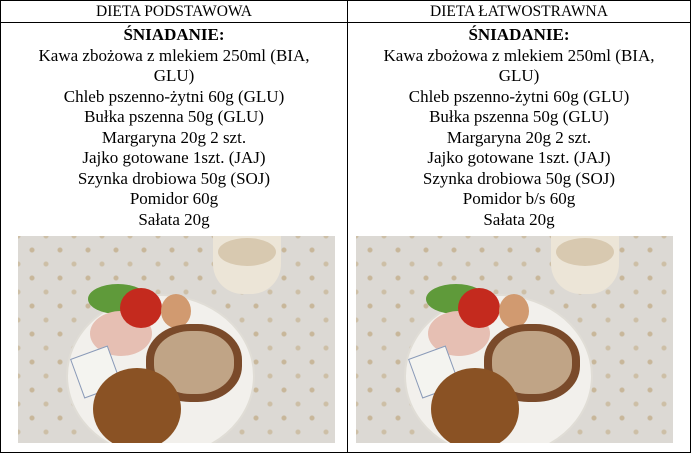 The image size is (691, 453). Describe the element at coordinates (174, 198) in the screenshot. I see `menu-item: Pomidor 60g` at that location.